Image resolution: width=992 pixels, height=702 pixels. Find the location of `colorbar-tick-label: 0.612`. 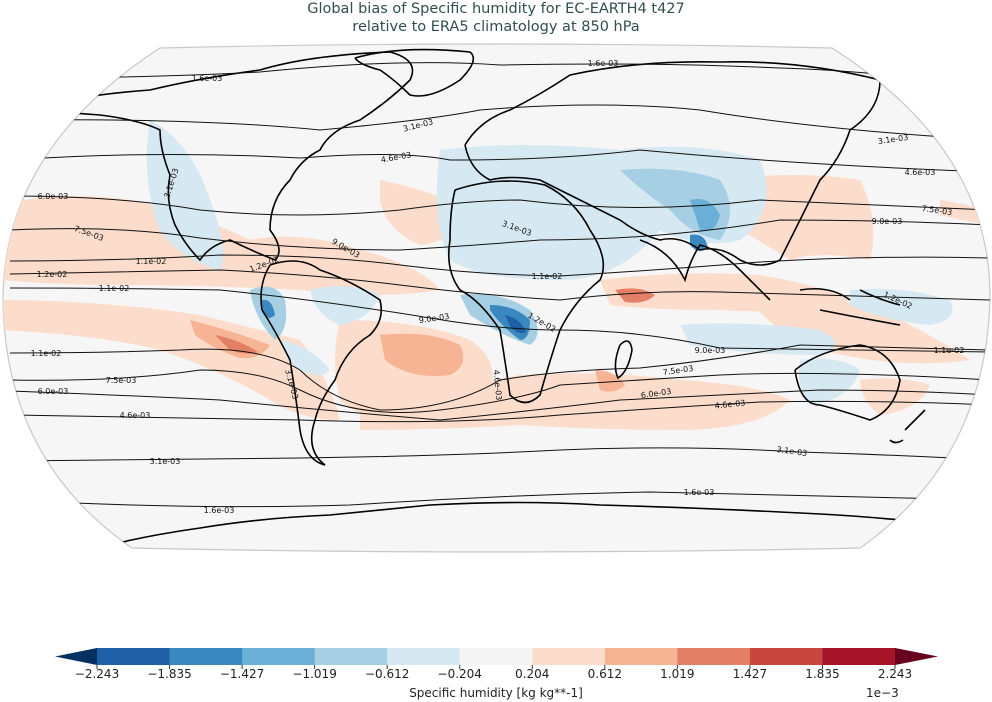

colorbar-tick-label: 0.612 is located at coordinates (604, 674).